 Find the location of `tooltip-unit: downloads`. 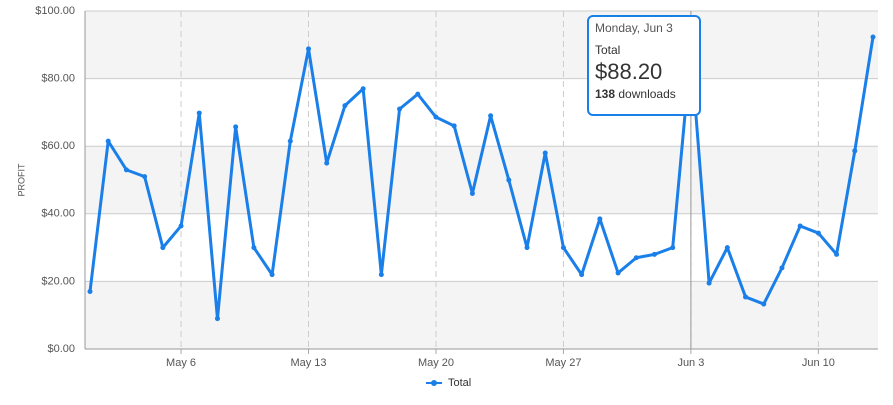

tooltip-unit: downloads is located at coordinates (647, 94).